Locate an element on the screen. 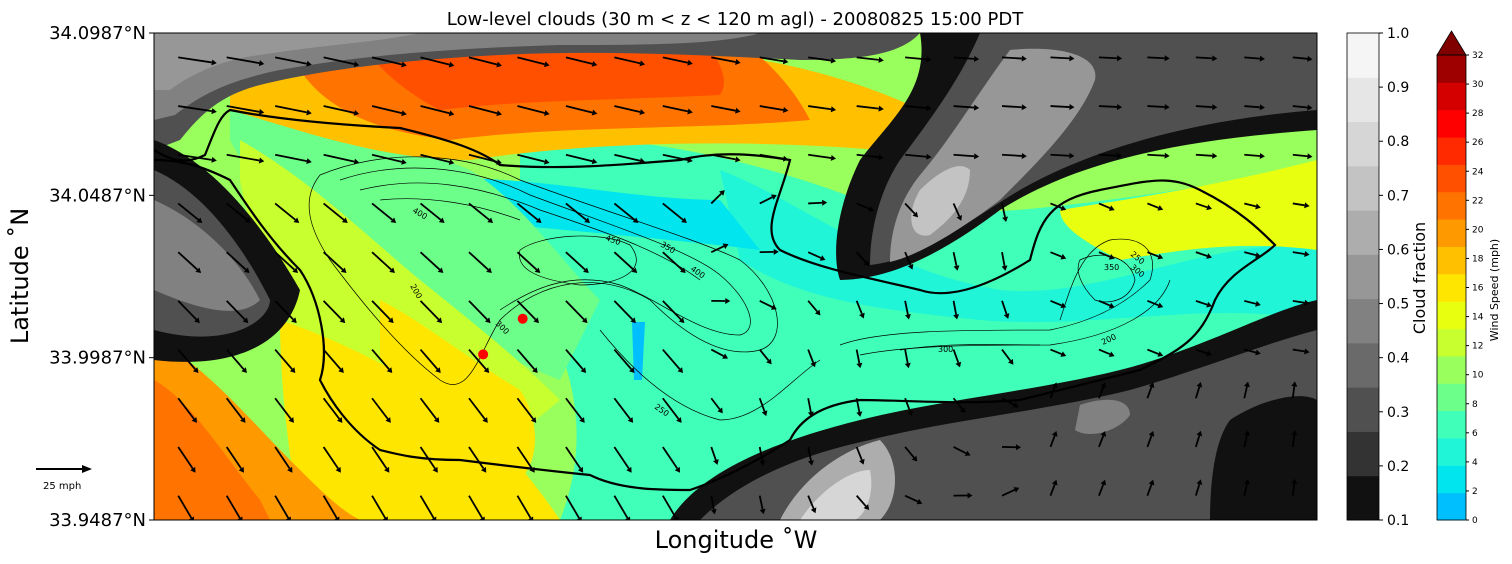 The height and width of the screenshot is (564, 1512). wind-colorbar-tick-label: 28 is located at coordinates (1478, 114).